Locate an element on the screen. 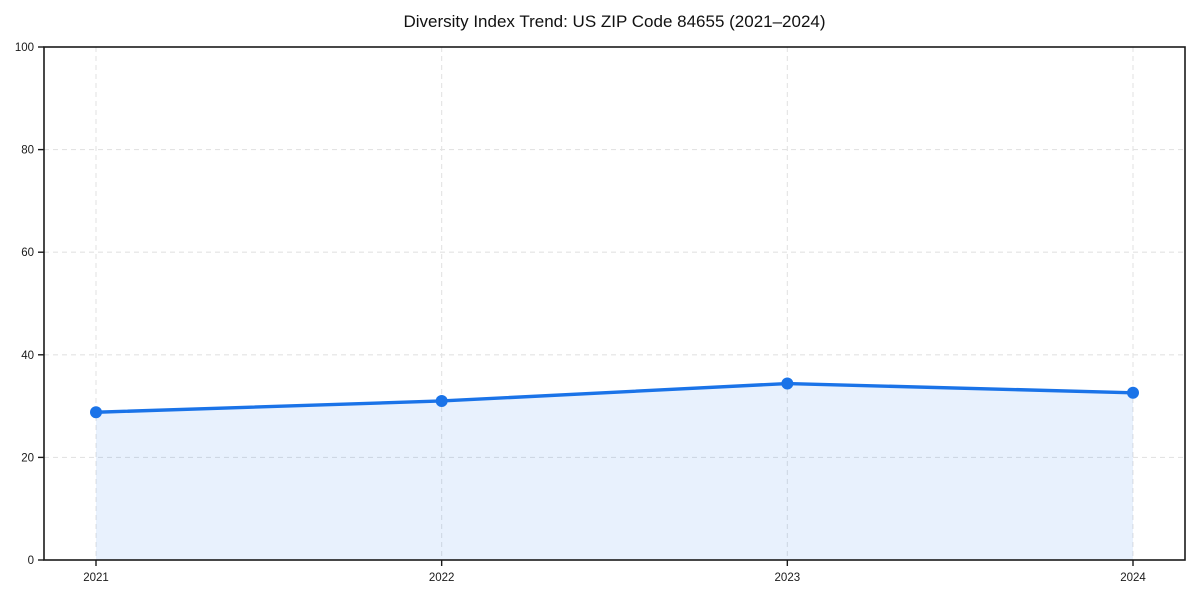 The image size is (1200, 600). y-tick-label: 80 is located at coordinates (27, 151).